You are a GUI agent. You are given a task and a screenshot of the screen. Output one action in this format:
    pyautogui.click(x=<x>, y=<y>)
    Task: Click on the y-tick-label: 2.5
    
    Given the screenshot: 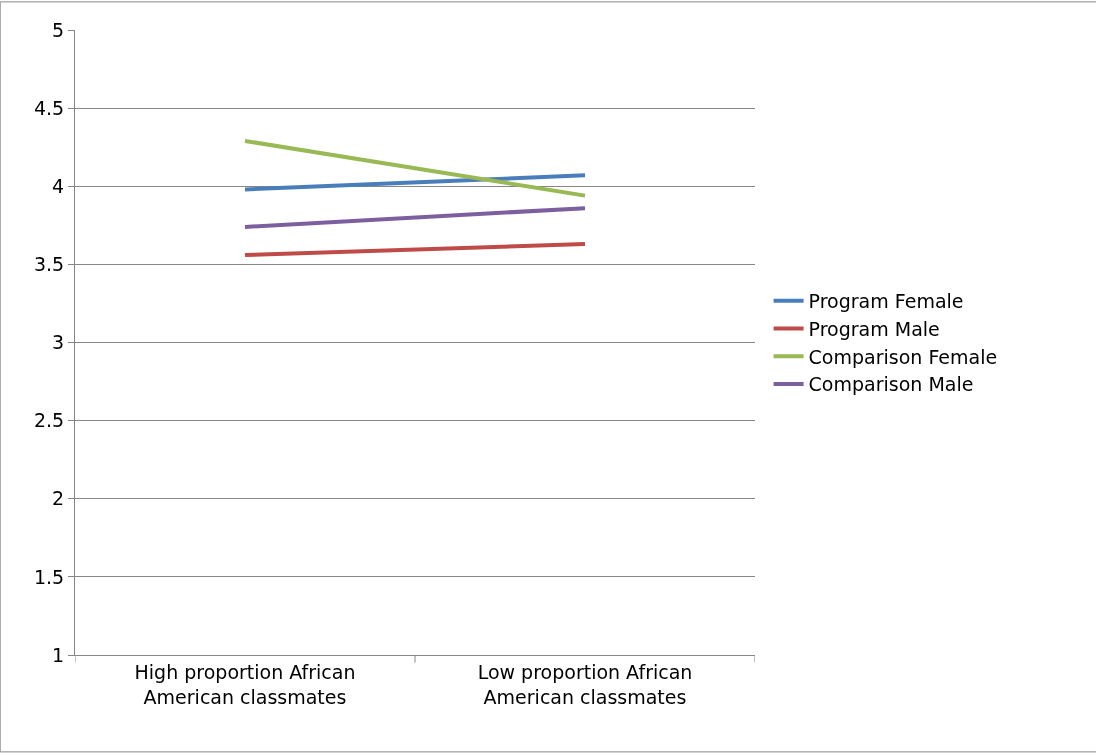 What is the action you would take?
    pyautogui.click(x=49, y=420)
    